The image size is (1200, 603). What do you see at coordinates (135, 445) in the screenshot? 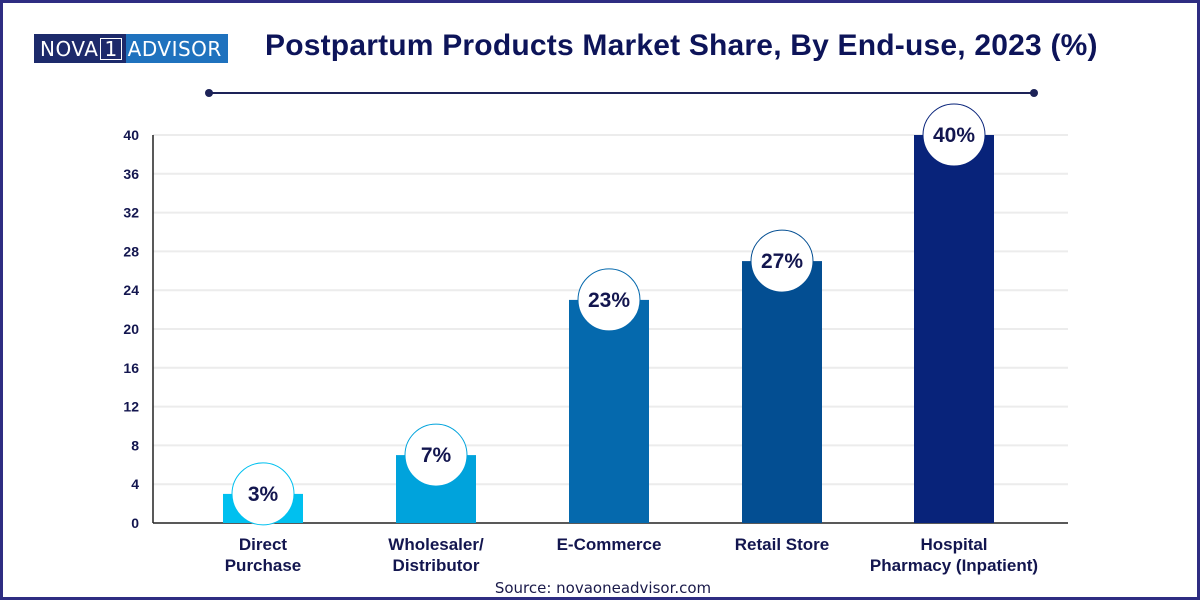
I see `y-tick-label: 8` at bounding box center [135, 445].